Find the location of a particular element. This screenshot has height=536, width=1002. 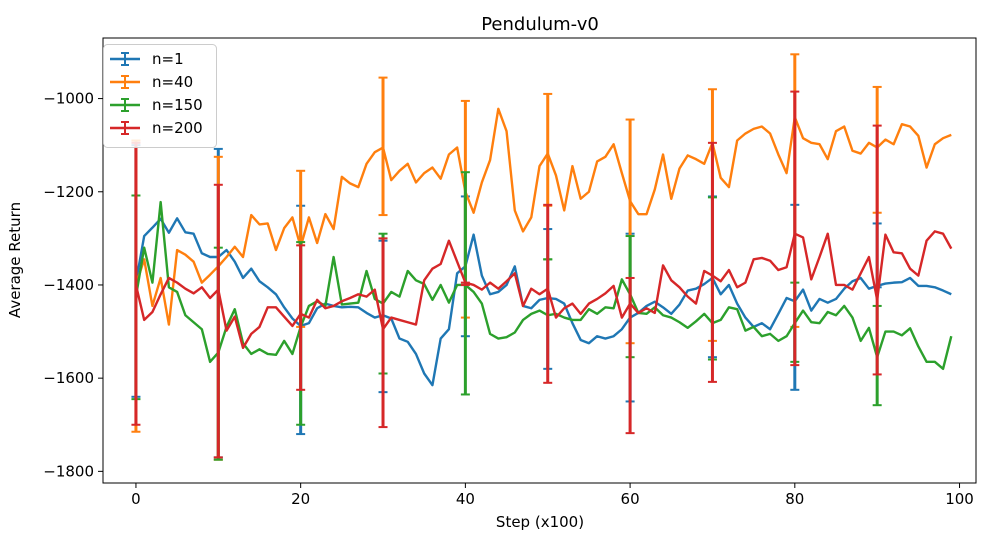

x-axis: 0 20 40 60 80 100 is located at coordinates (552, 495).